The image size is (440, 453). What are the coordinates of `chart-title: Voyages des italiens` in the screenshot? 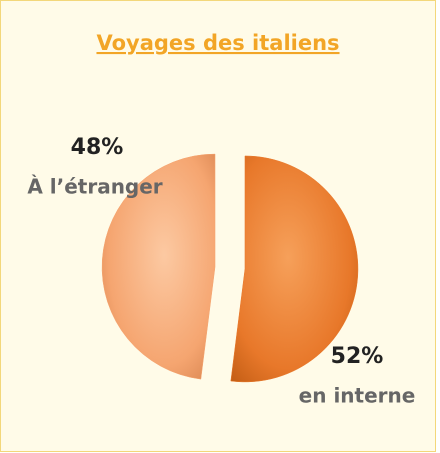 It's located at (217, 43).